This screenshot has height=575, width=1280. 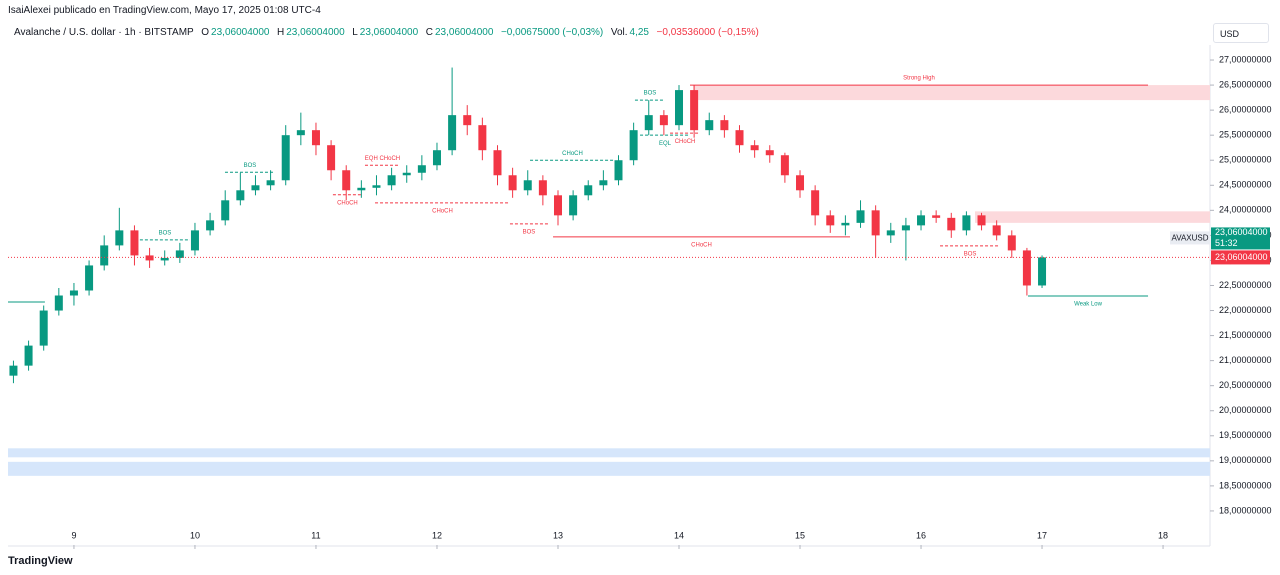 I want to click on ohlc-key: L, so click(x=355, y=32).